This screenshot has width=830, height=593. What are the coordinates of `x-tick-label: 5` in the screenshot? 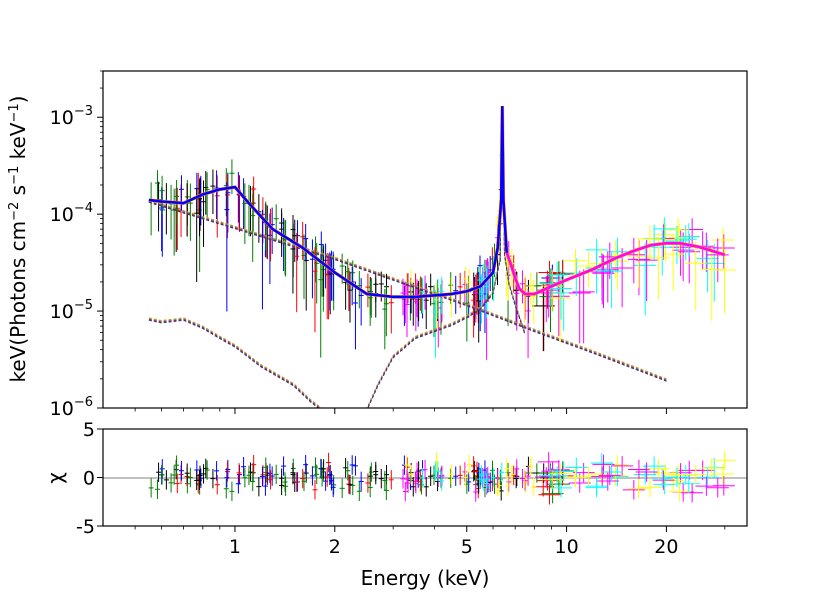 It's located at (467, 547).